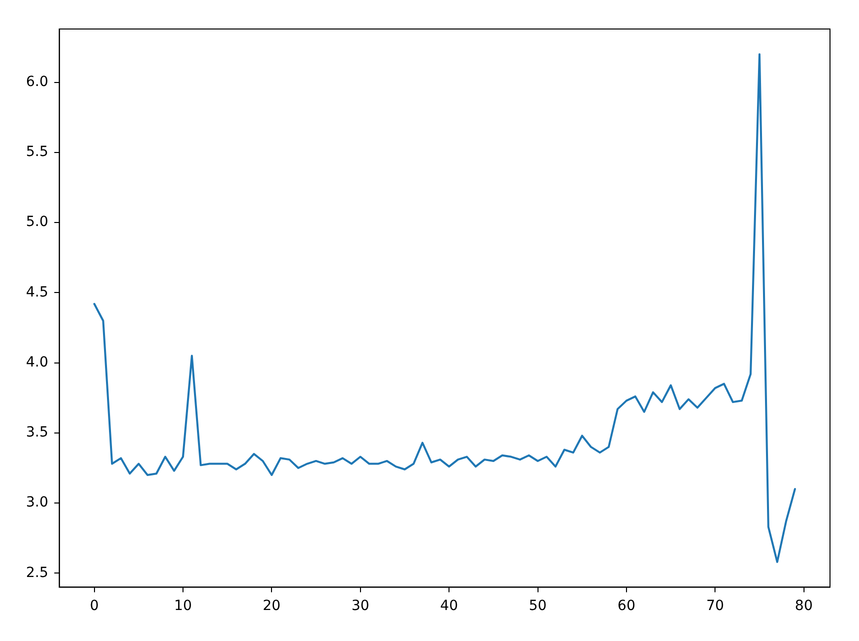  What do you see at coordinates (94, 606) in the screenshot?
I see `x-tick-label: 0` at bounding box center [94, 606].